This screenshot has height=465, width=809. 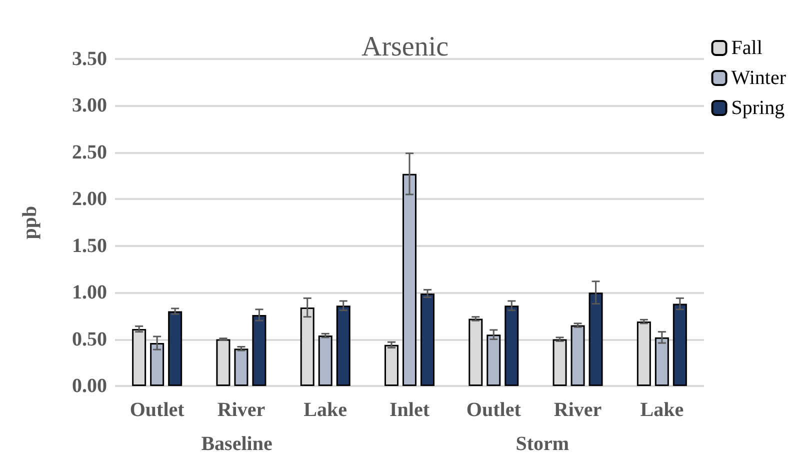 What do you see at coordinates (747, 48) in the screenshot?
I see `legend-label: Fall` at bounding box center [747, 48].